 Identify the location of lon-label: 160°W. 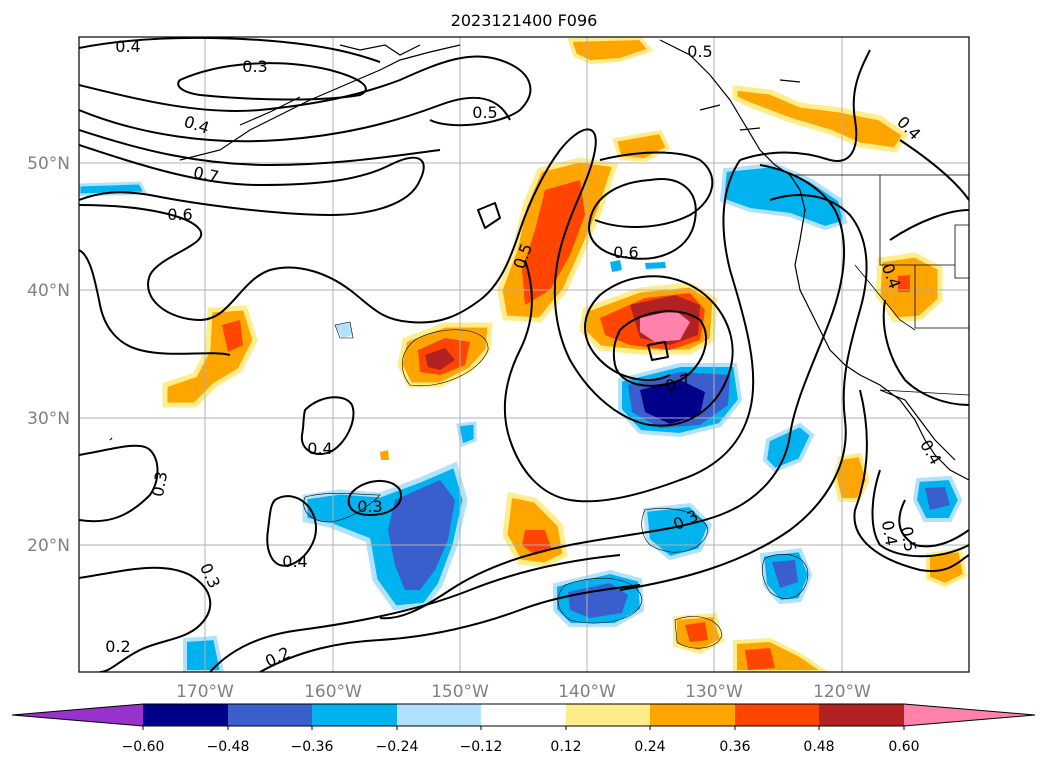
(333, 692).